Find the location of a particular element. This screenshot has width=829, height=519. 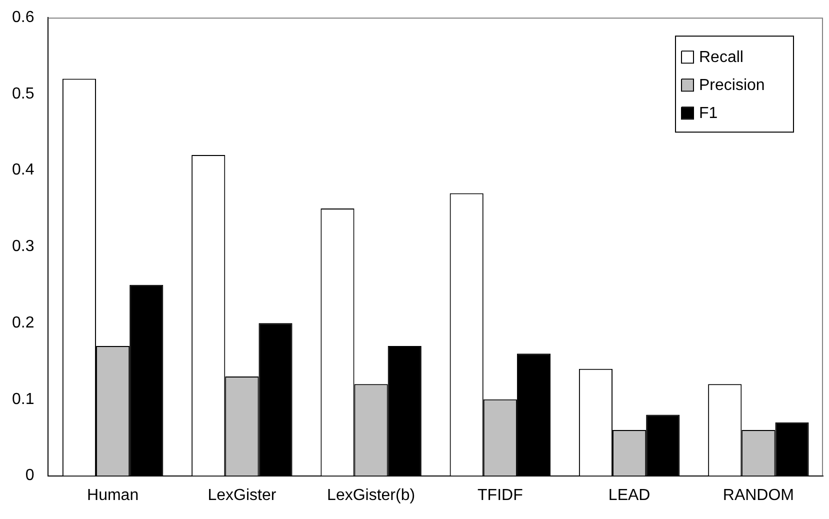

x-tick-label: RANDOM is located at coordinates (758, 495).